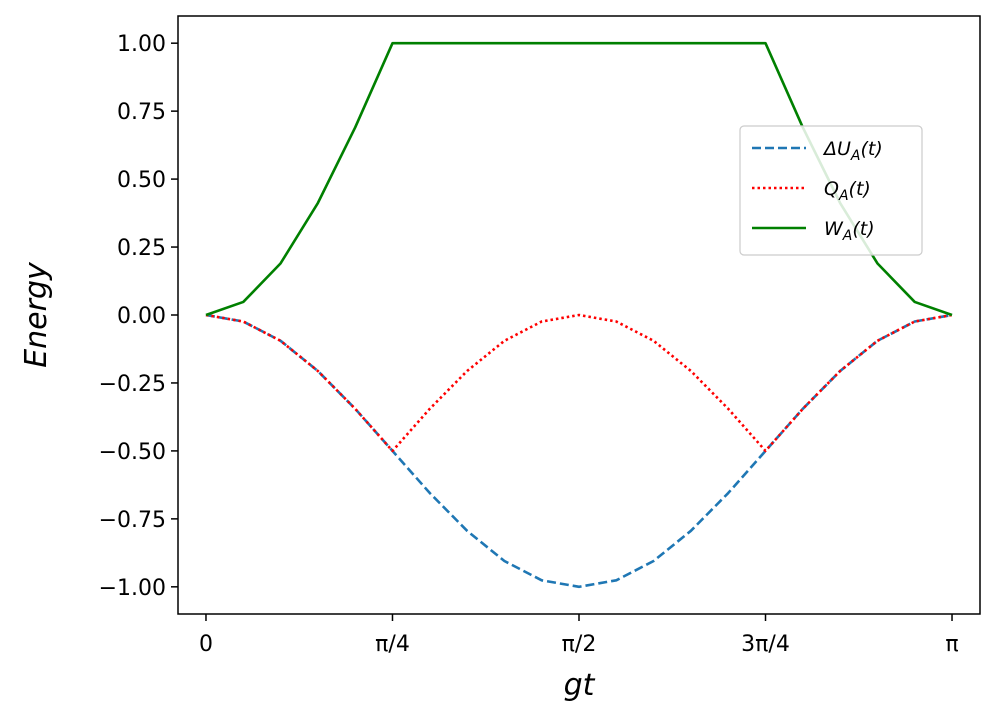 Image resolution: width=997 pixels, height=727 pixels. What do you see at coordinates (132, 384) in the screenshot?
I see `y-tick-label: −0.25` at bounding box center [132, 384].